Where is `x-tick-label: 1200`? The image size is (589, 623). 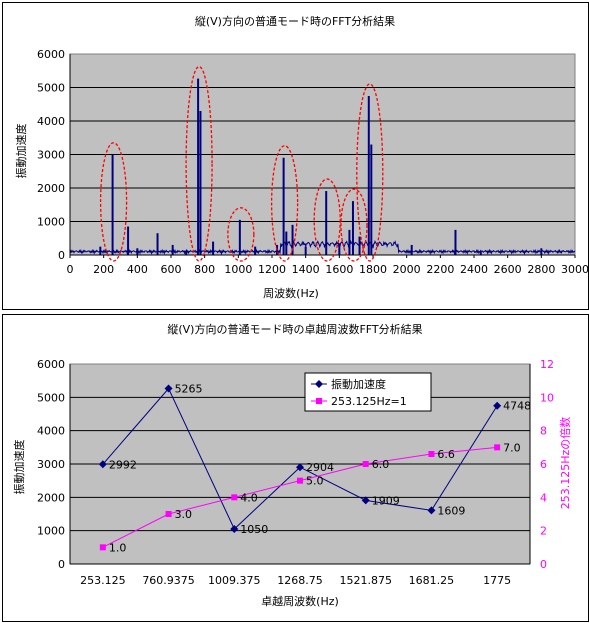
x-tick-label: 1200 is located at coordinates (272, 269).